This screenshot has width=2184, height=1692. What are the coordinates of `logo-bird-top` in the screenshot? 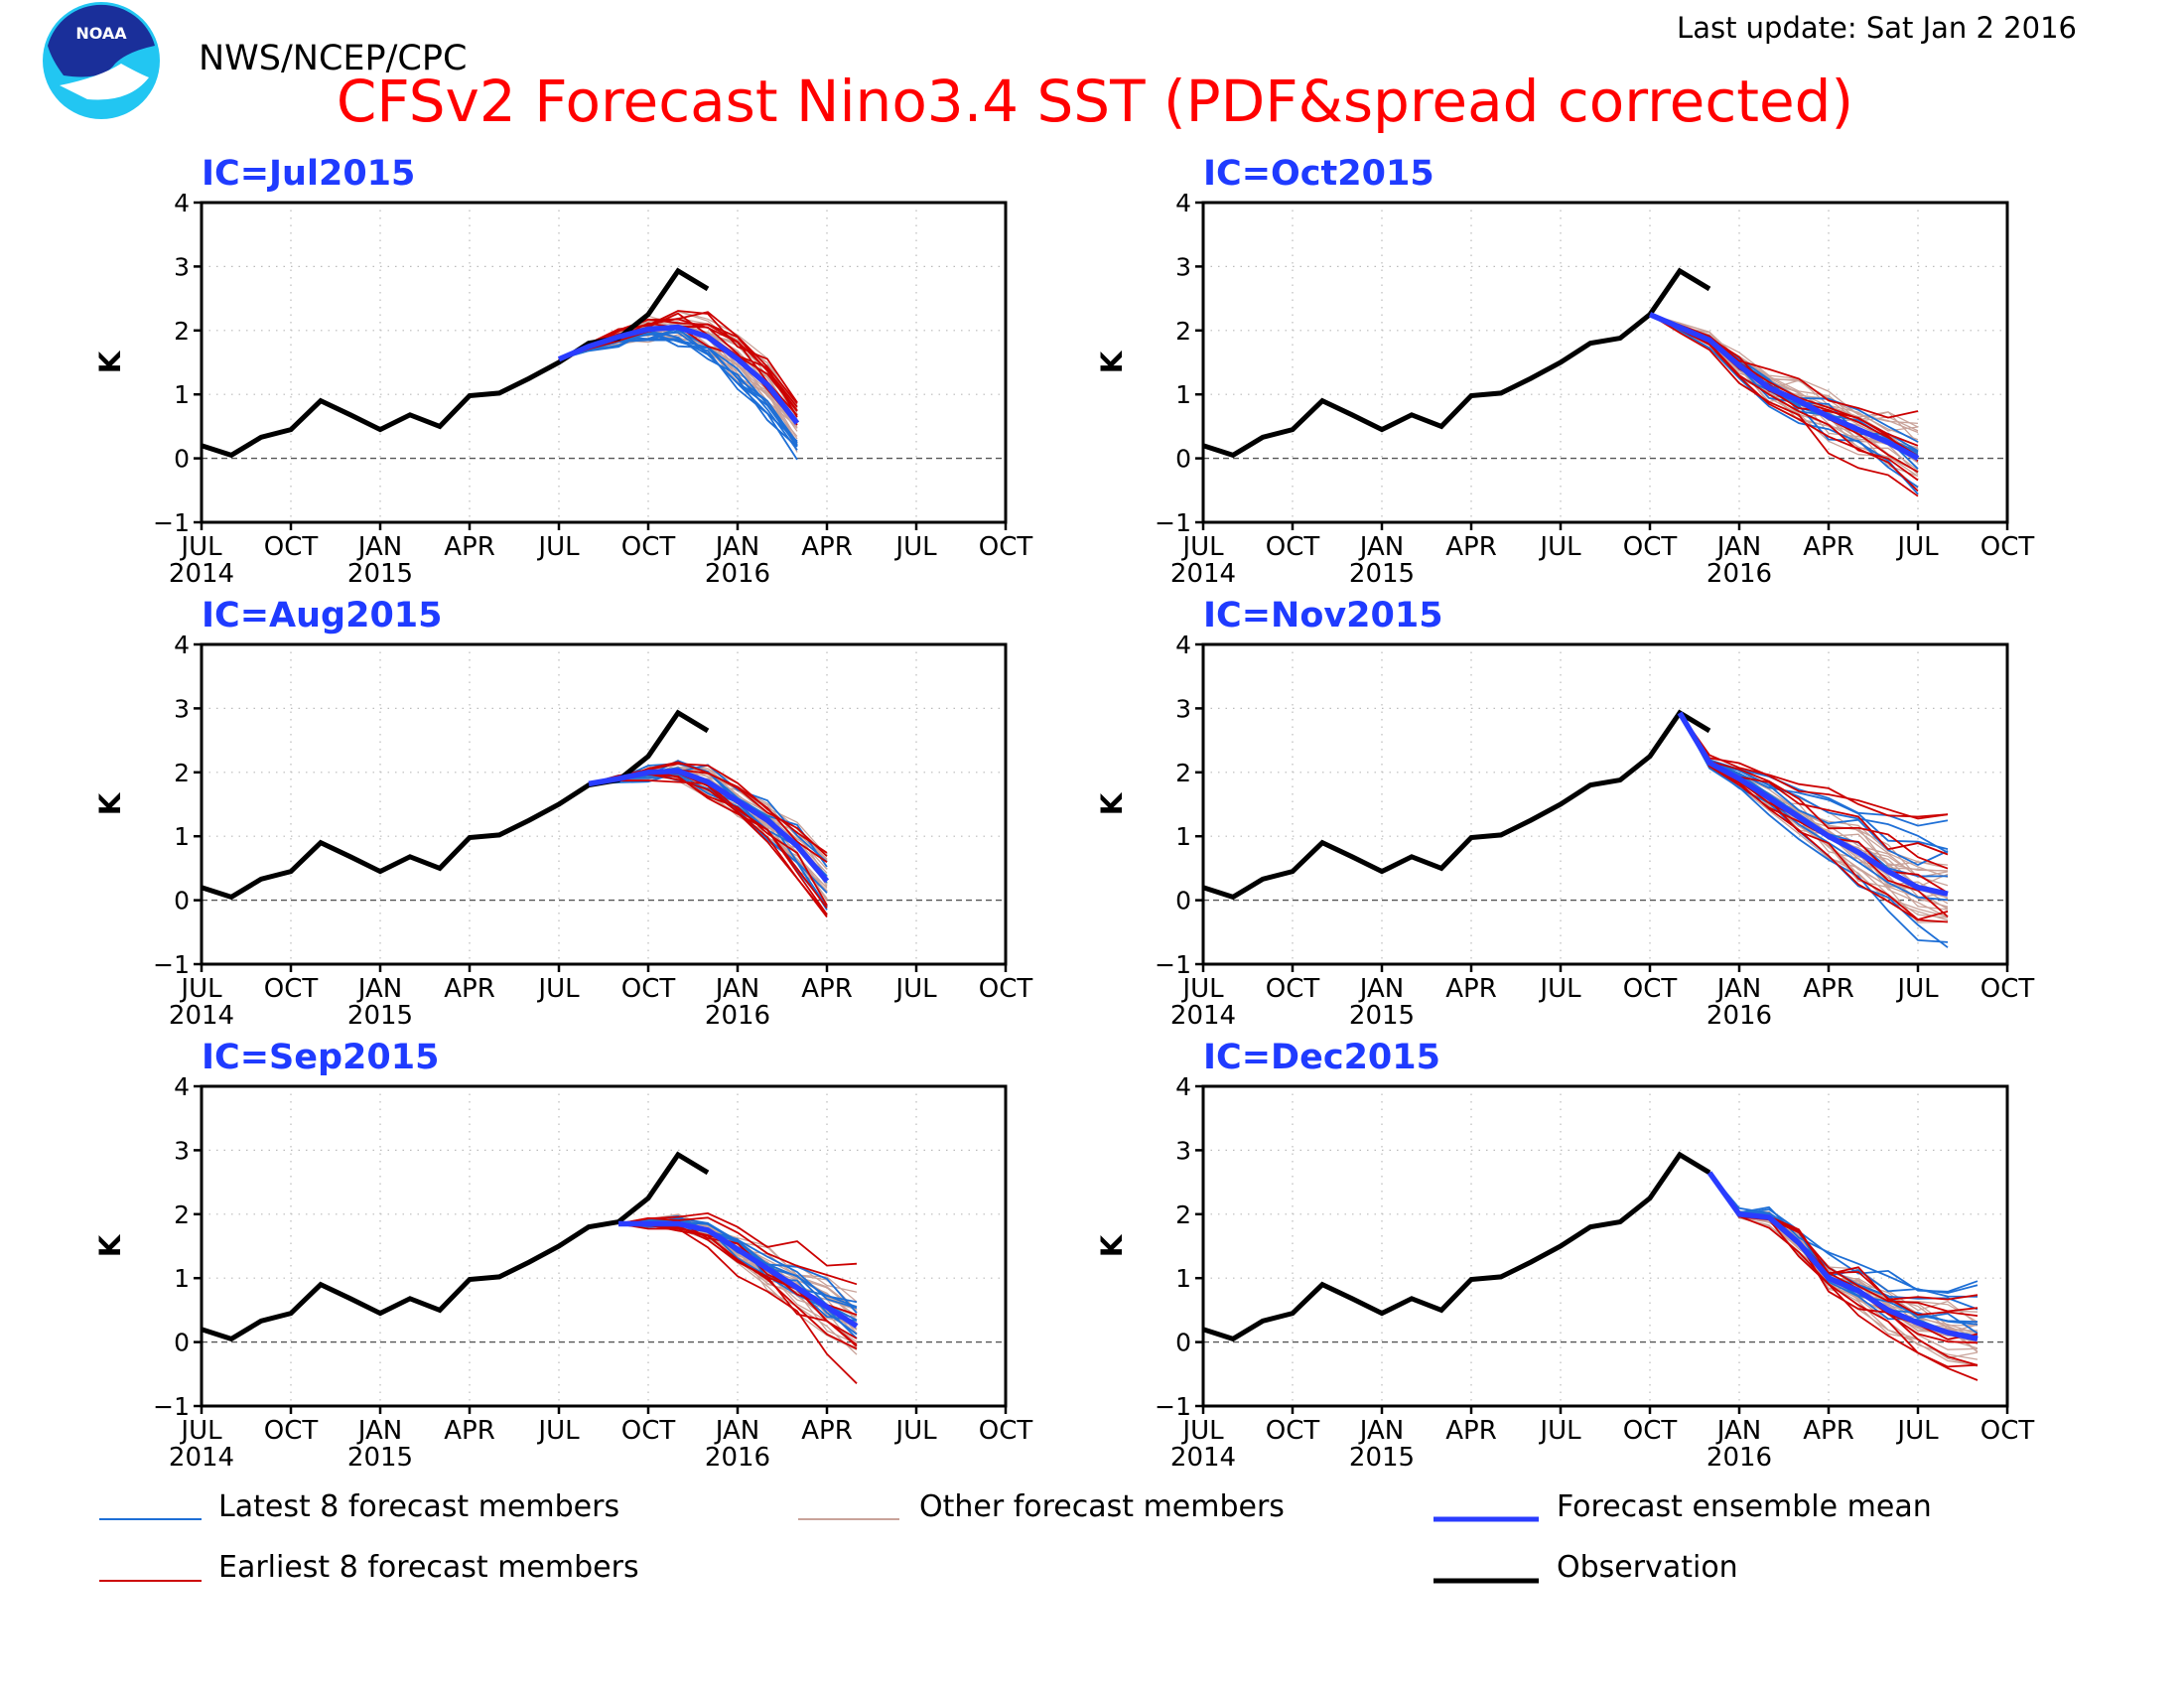 It's located at (101, 40).